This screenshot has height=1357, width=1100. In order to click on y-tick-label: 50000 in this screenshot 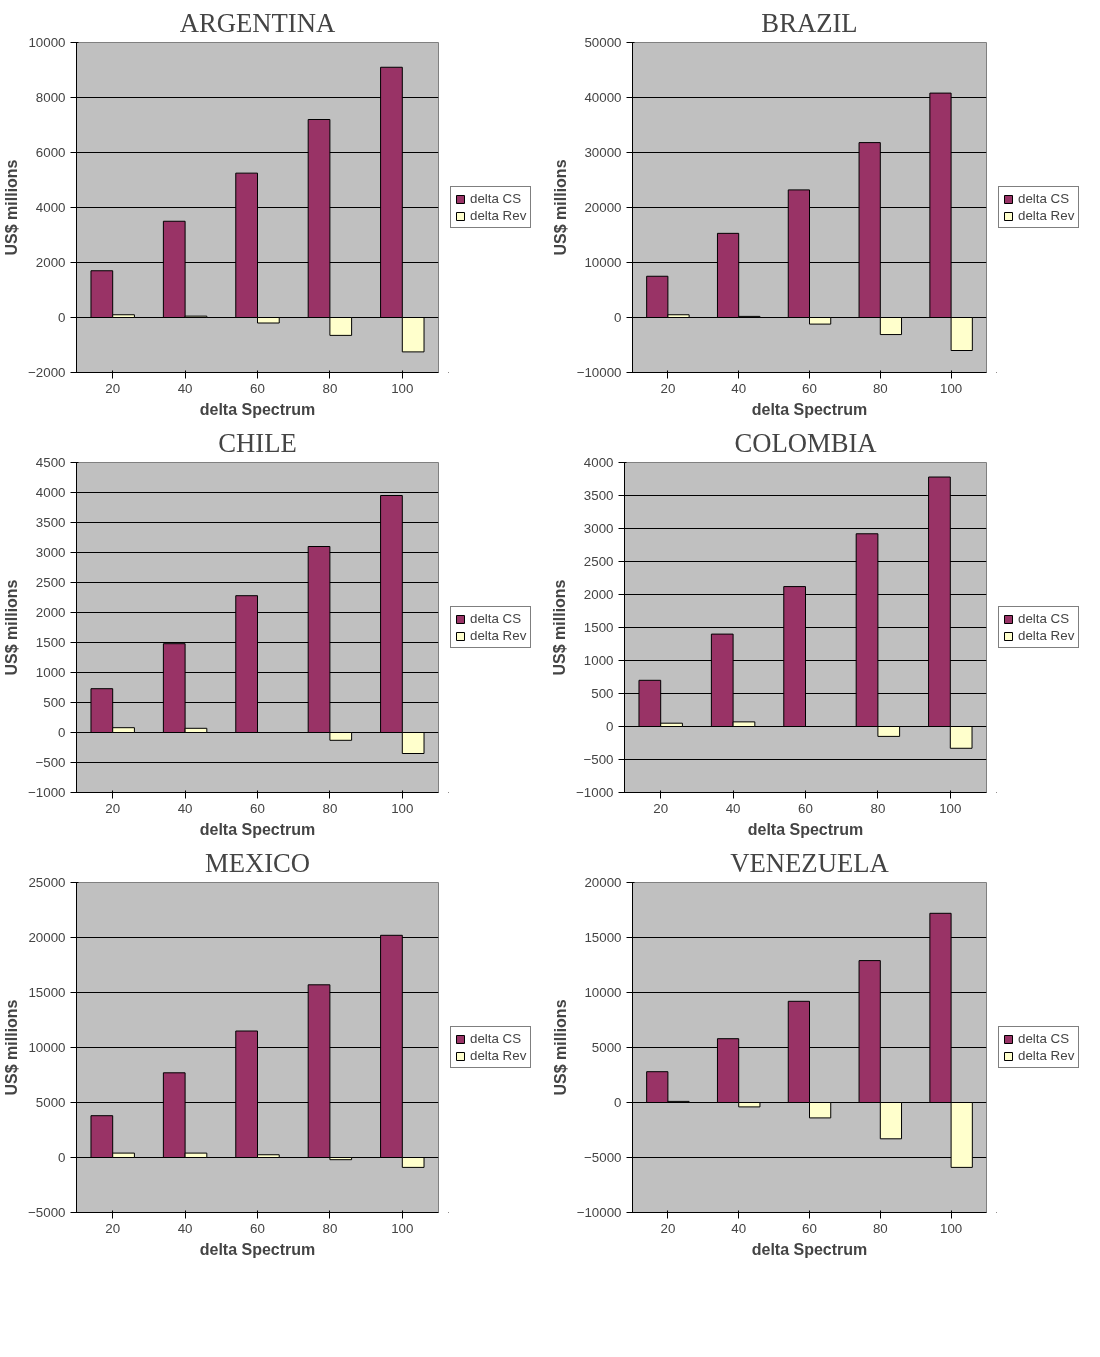, I will do `click(603, 42)`.